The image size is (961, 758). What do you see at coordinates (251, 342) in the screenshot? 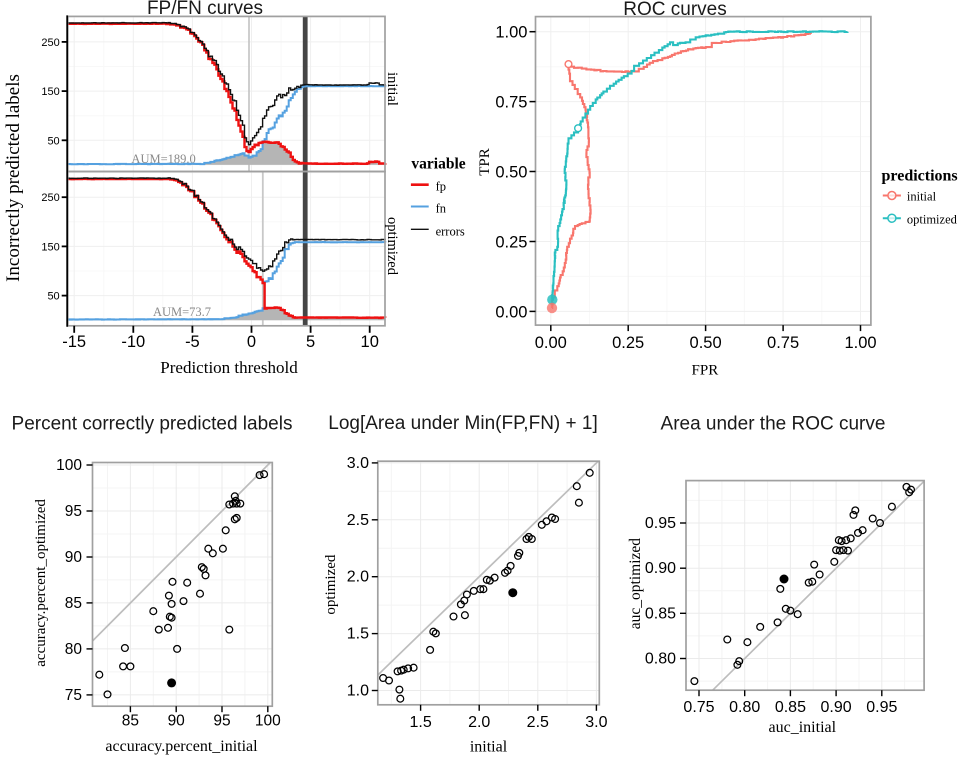
I see `svg-text: 0` at bounding box center [251, 342].